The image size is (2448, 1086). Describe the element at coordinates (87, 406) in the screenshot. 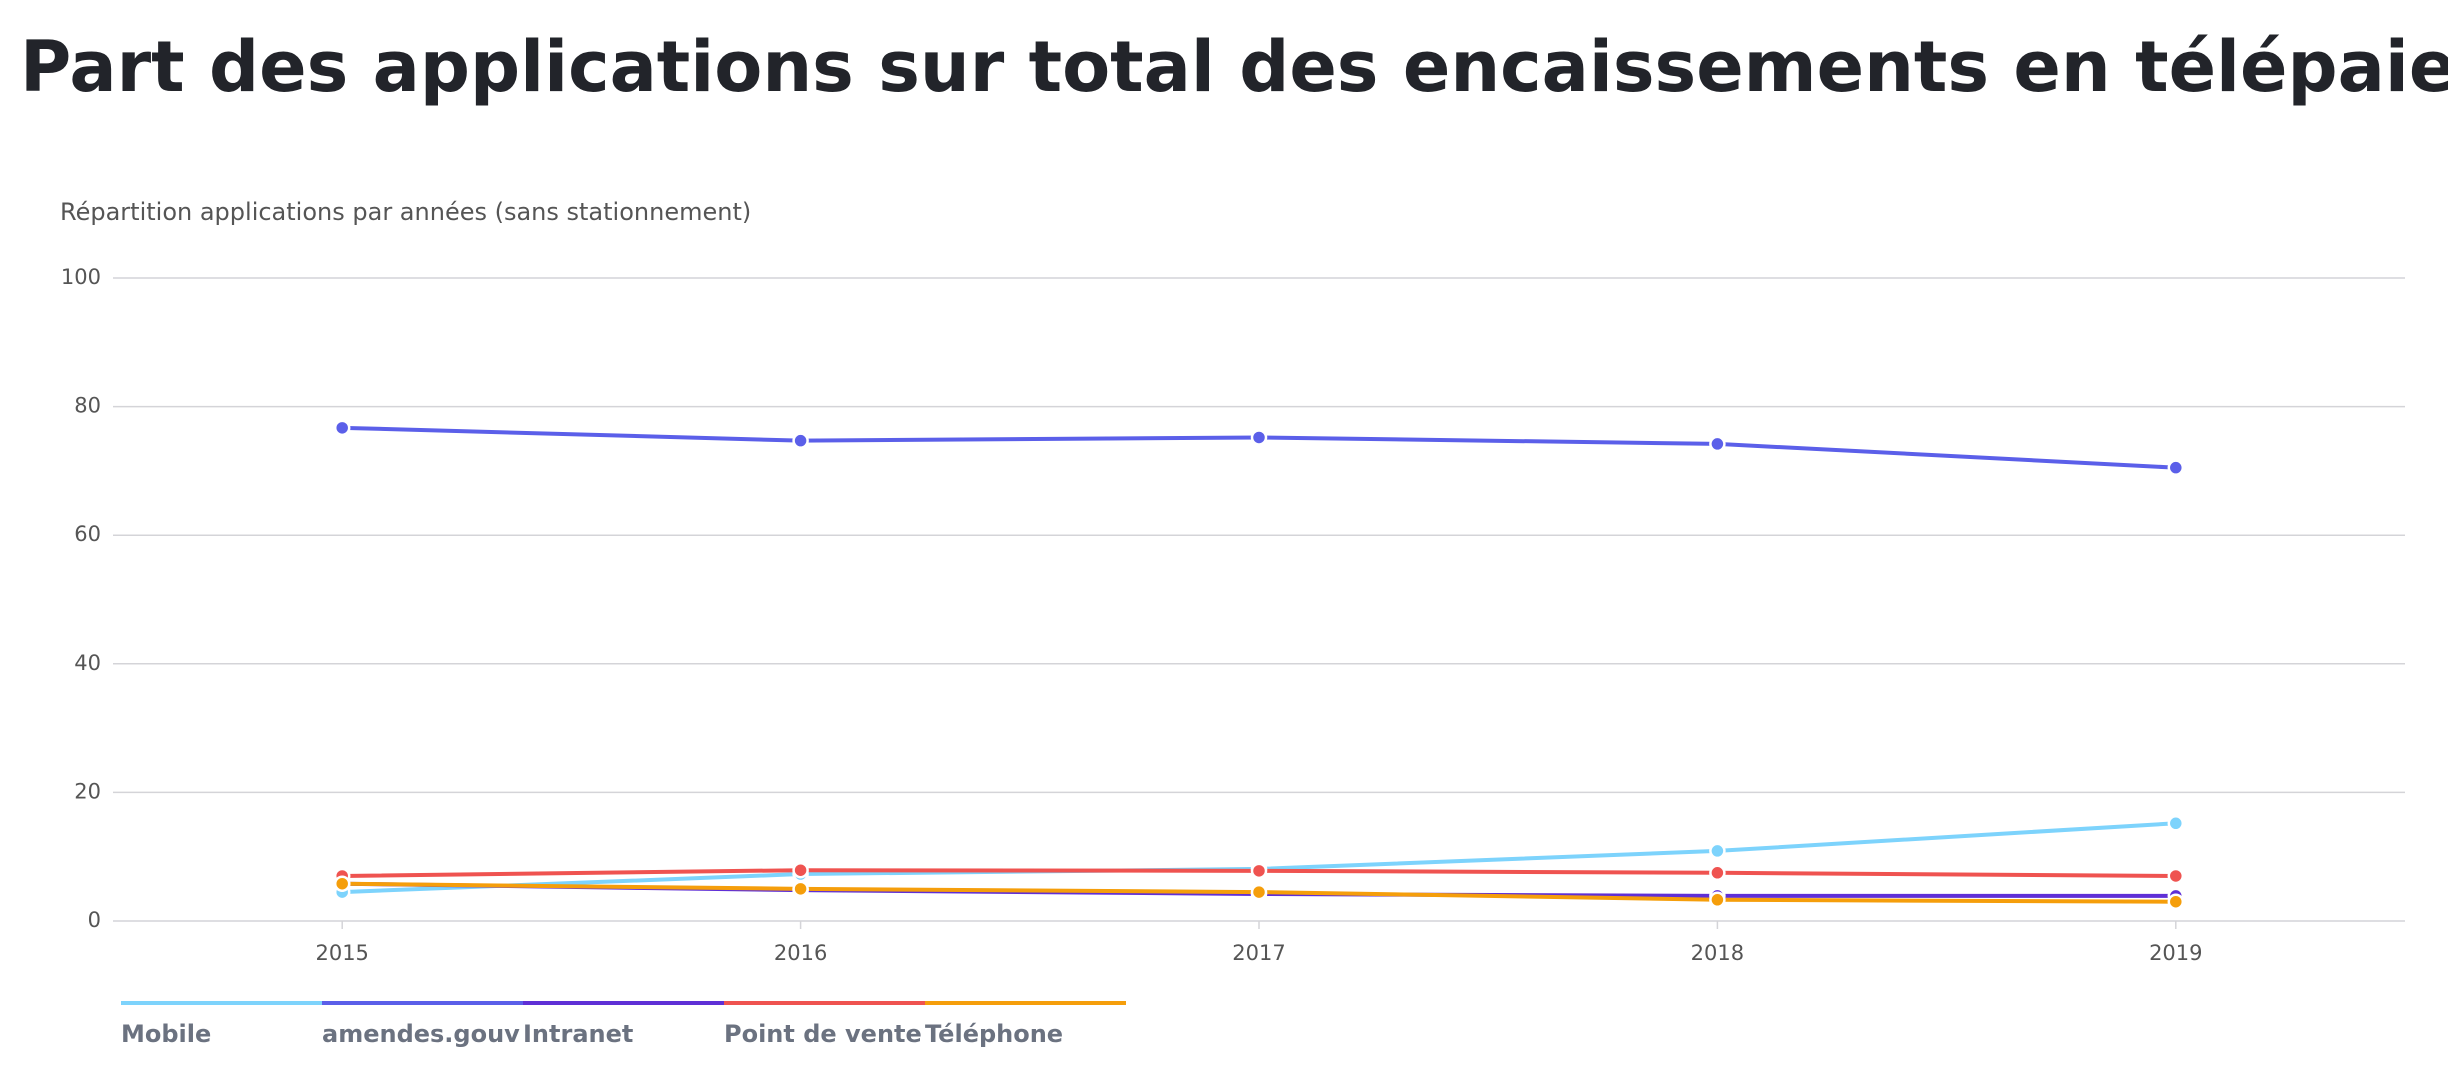

I see `y-tick-label: 80` at that location.